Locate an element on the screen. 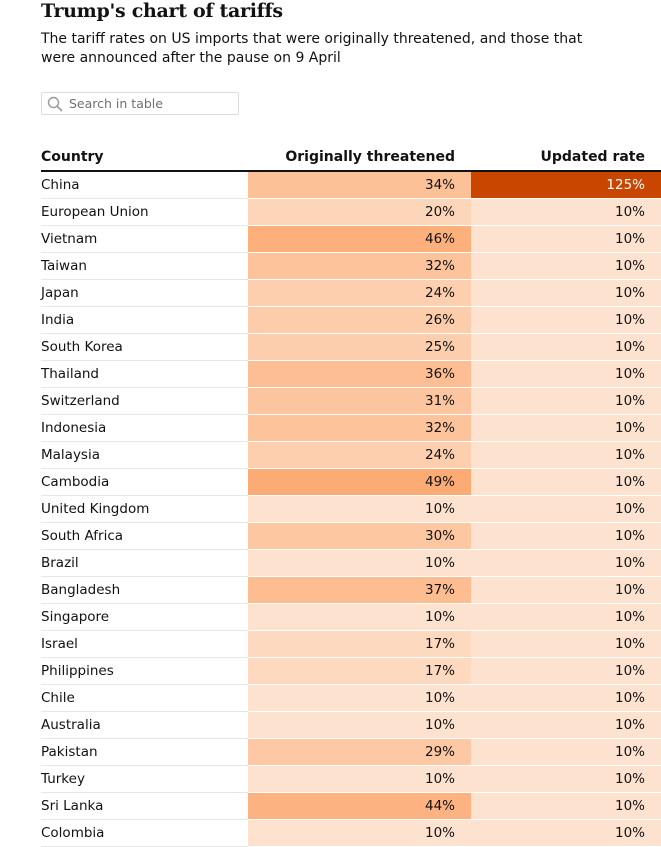 The height and width of the screenshot is (847, 661). table-row: Sri Lanka 44% 10% is located at coordinates (351, 806).